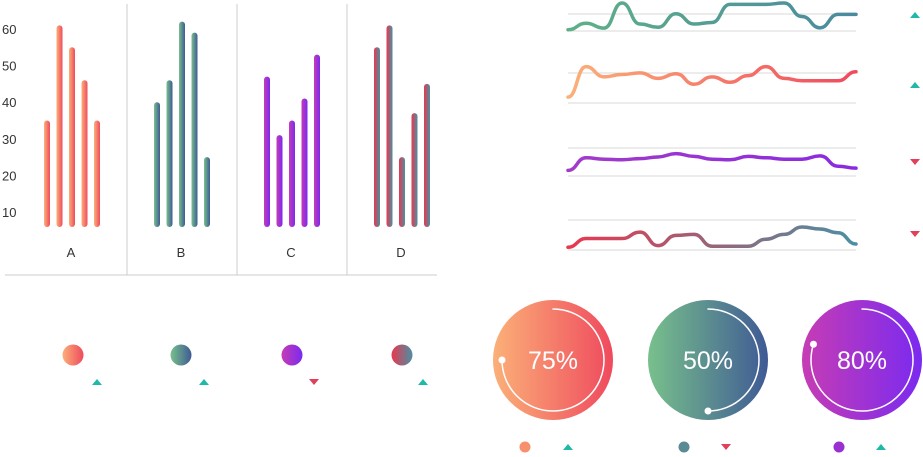  What do you see at coordinates (9, 139) in the screenshot?
I see `y-tick-label: 30` at bounding box center [9, 139].